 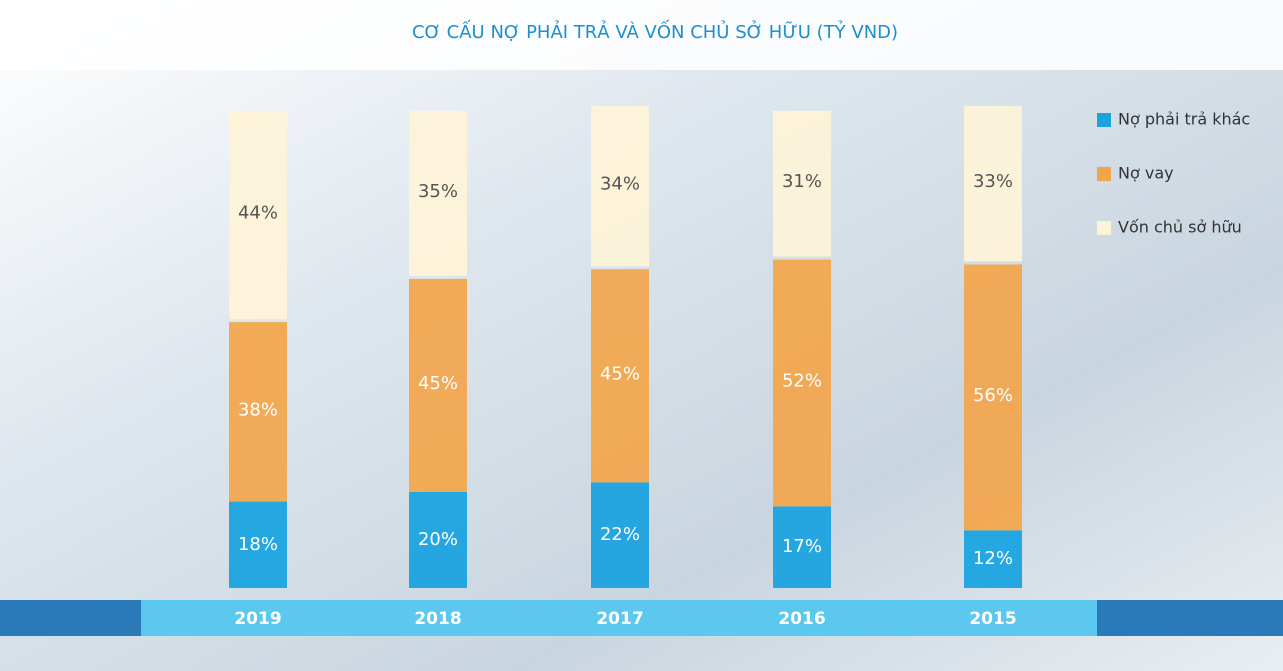 What do you see at coordinates (1180, 227) in the screenshot?
I see `legend-label: Vốn chủ sở hữu` at bounding box center [1180, 227].